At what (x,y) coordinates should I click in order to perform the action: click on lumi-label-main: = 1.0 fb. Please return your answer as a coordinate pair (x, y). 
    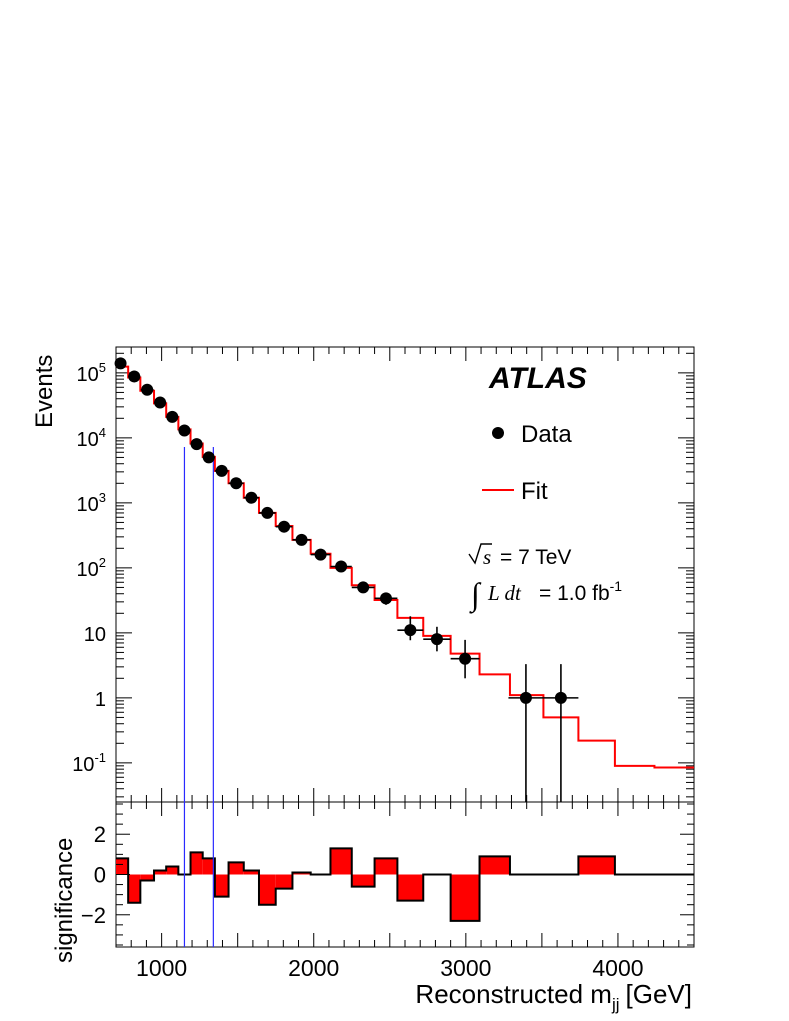
    Looking at the image, I should click on (574, 593).